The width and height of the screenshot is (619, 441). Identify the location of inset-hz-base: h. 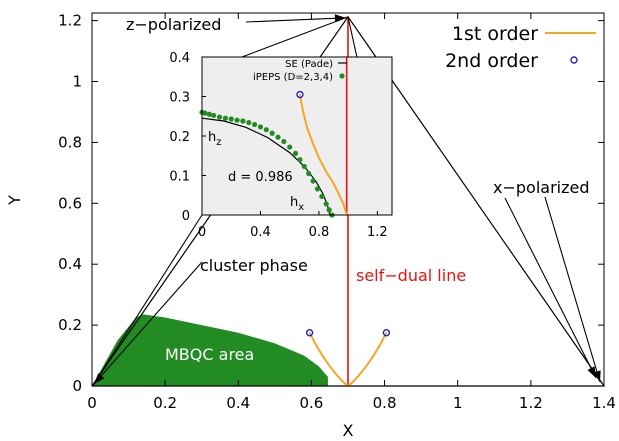
(212, 137).